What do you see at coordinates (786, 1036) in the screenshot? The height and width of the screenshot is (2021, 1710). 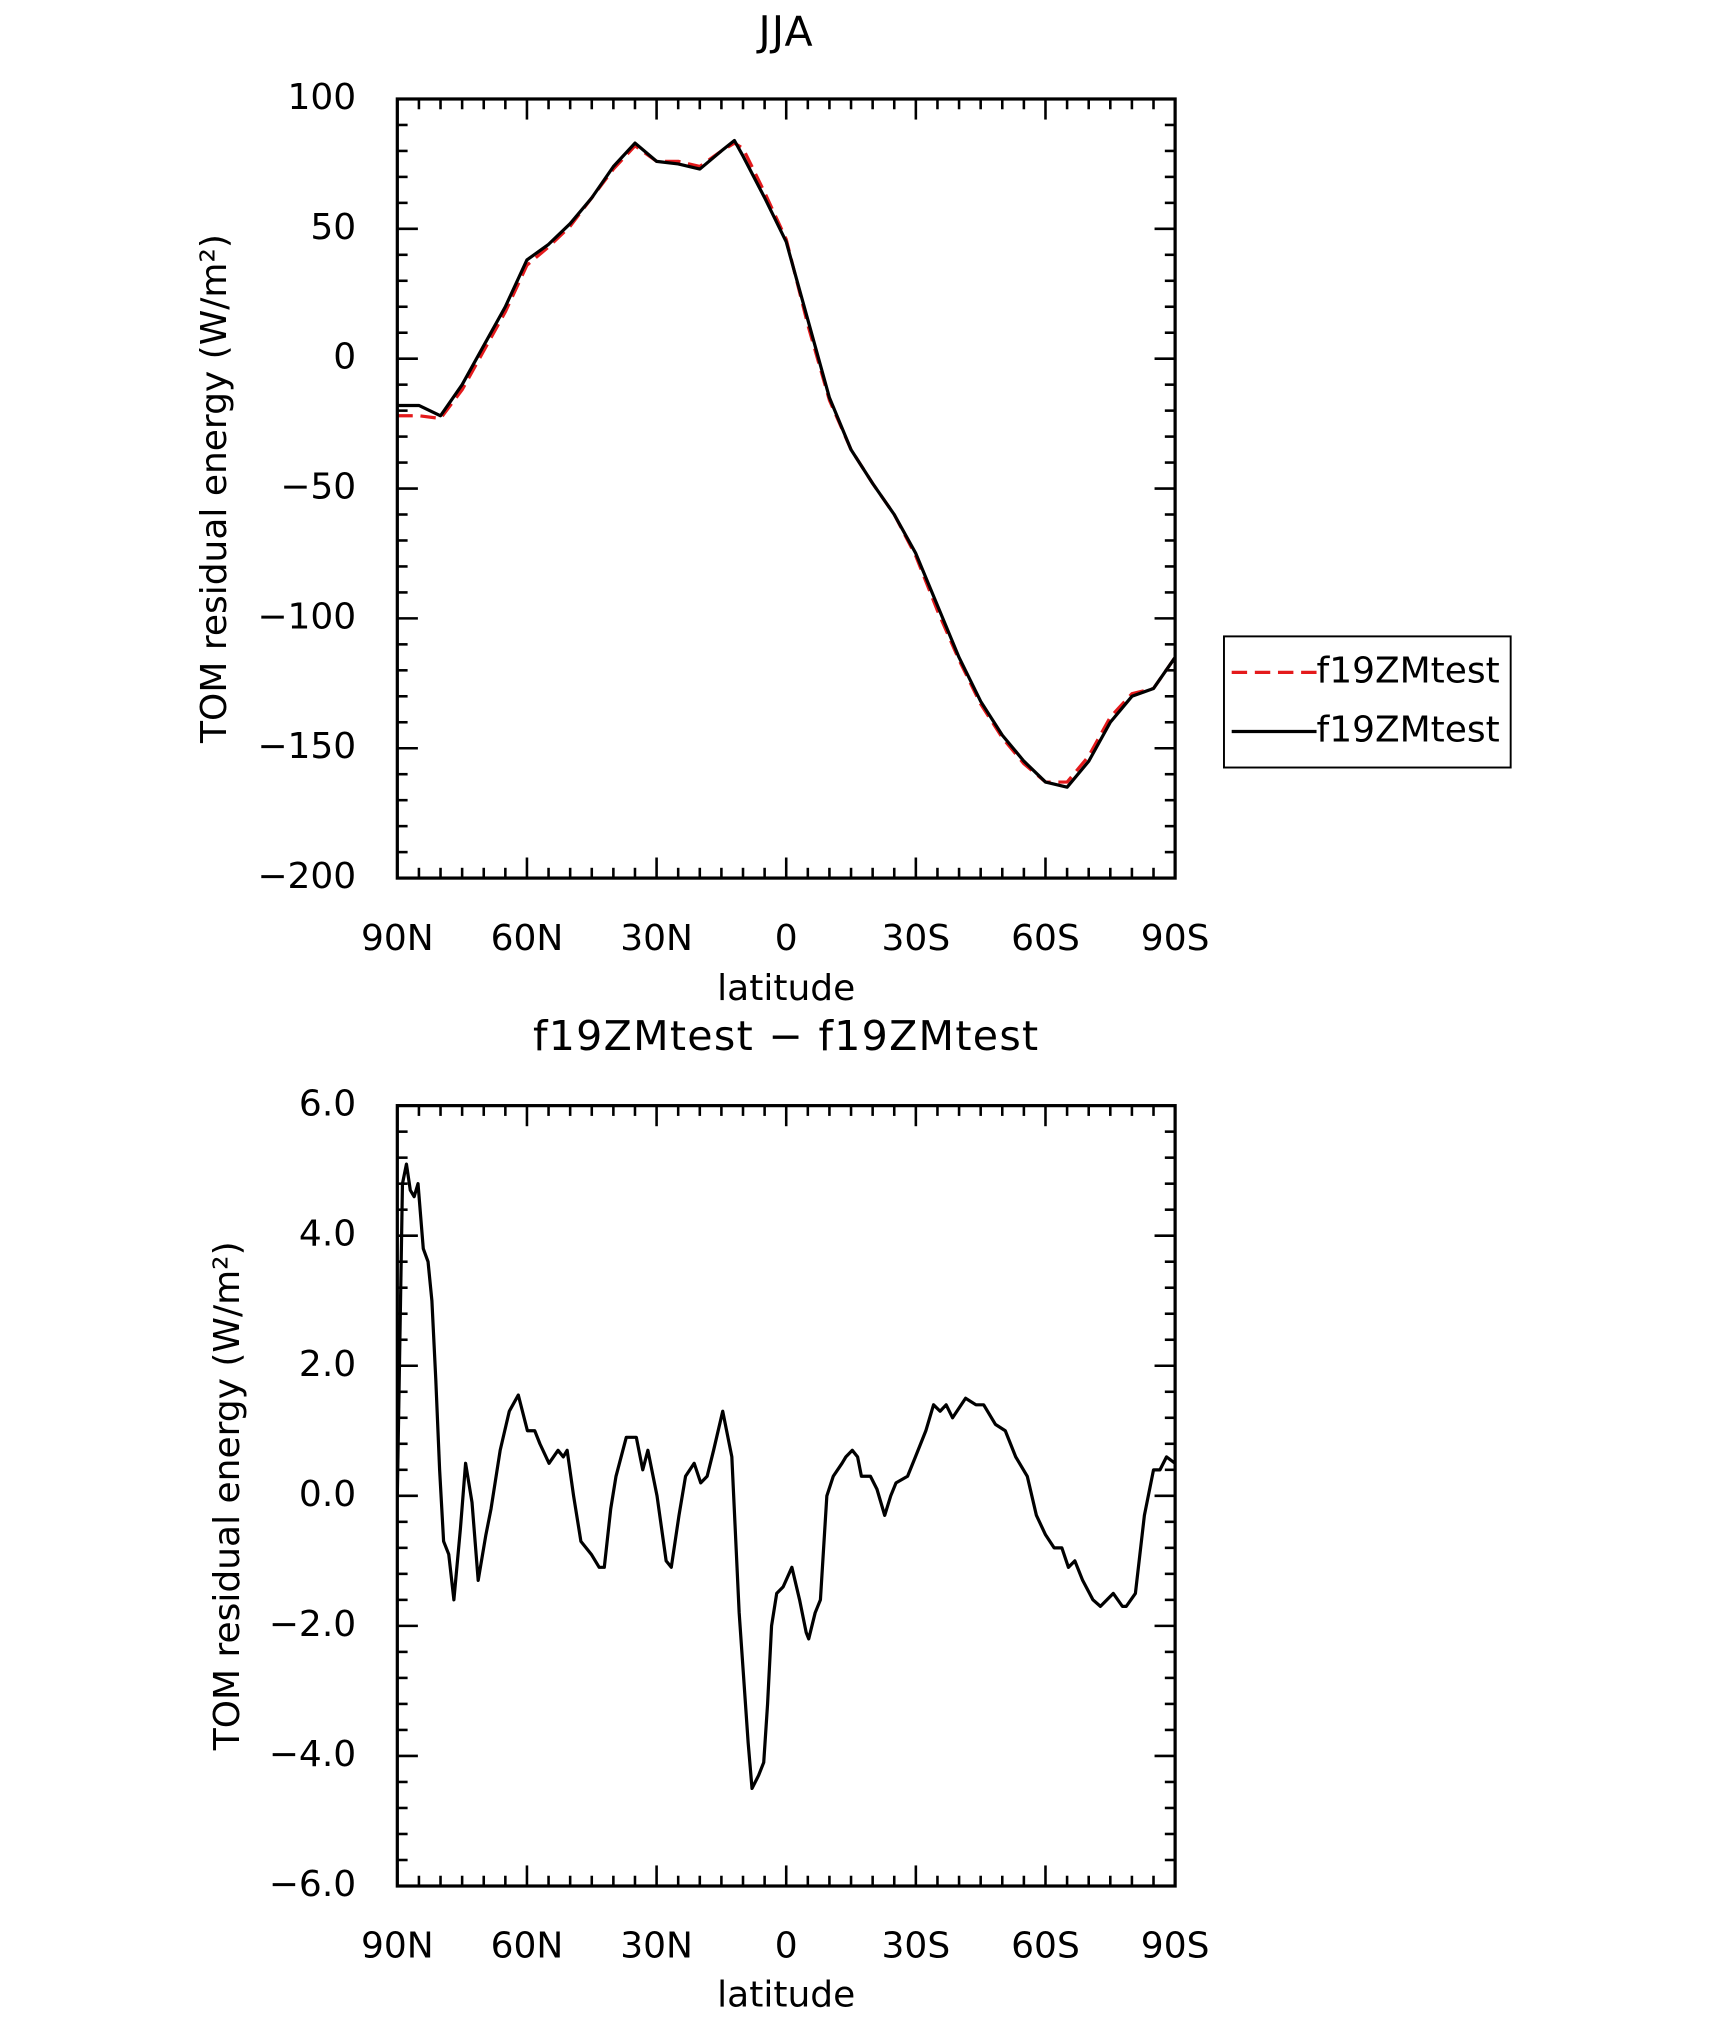 I see `chart-title: f19ZMtest − f19ZMtest` at bounding box center [786, 1036].